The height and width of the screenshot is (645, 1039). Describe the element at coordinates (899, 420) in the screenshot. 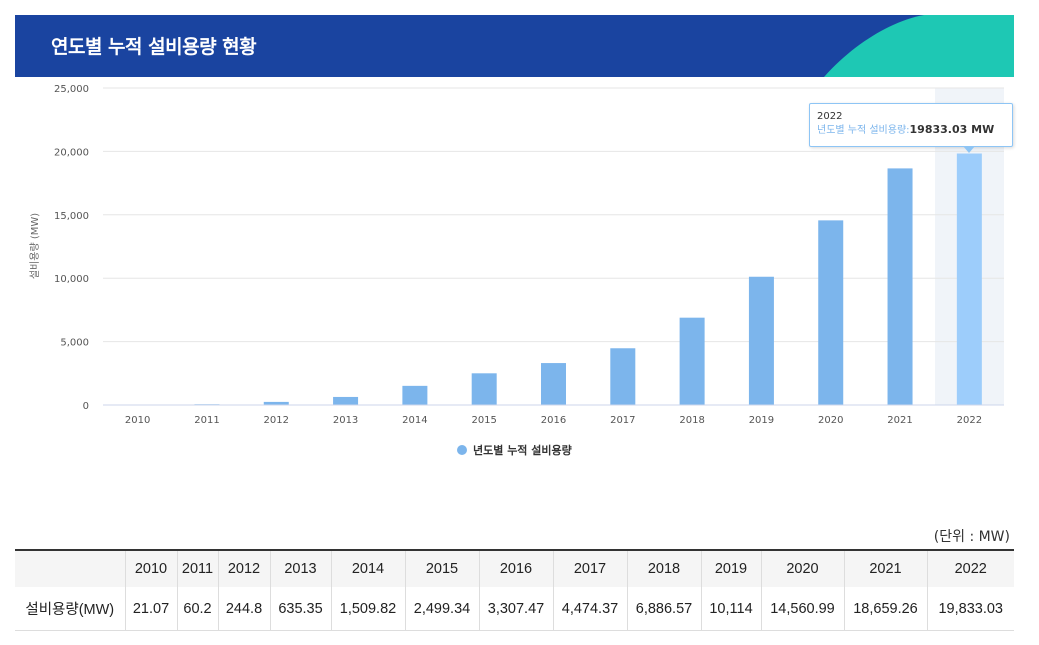

I see `x-tick-label: 2021` at that location.